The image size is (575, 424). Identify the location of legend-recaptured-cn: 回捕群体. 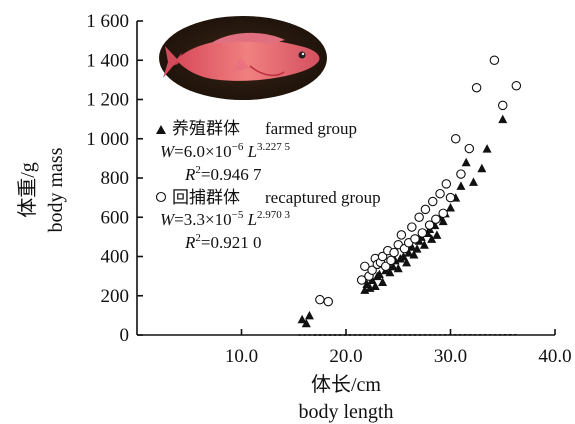
(206, 197).